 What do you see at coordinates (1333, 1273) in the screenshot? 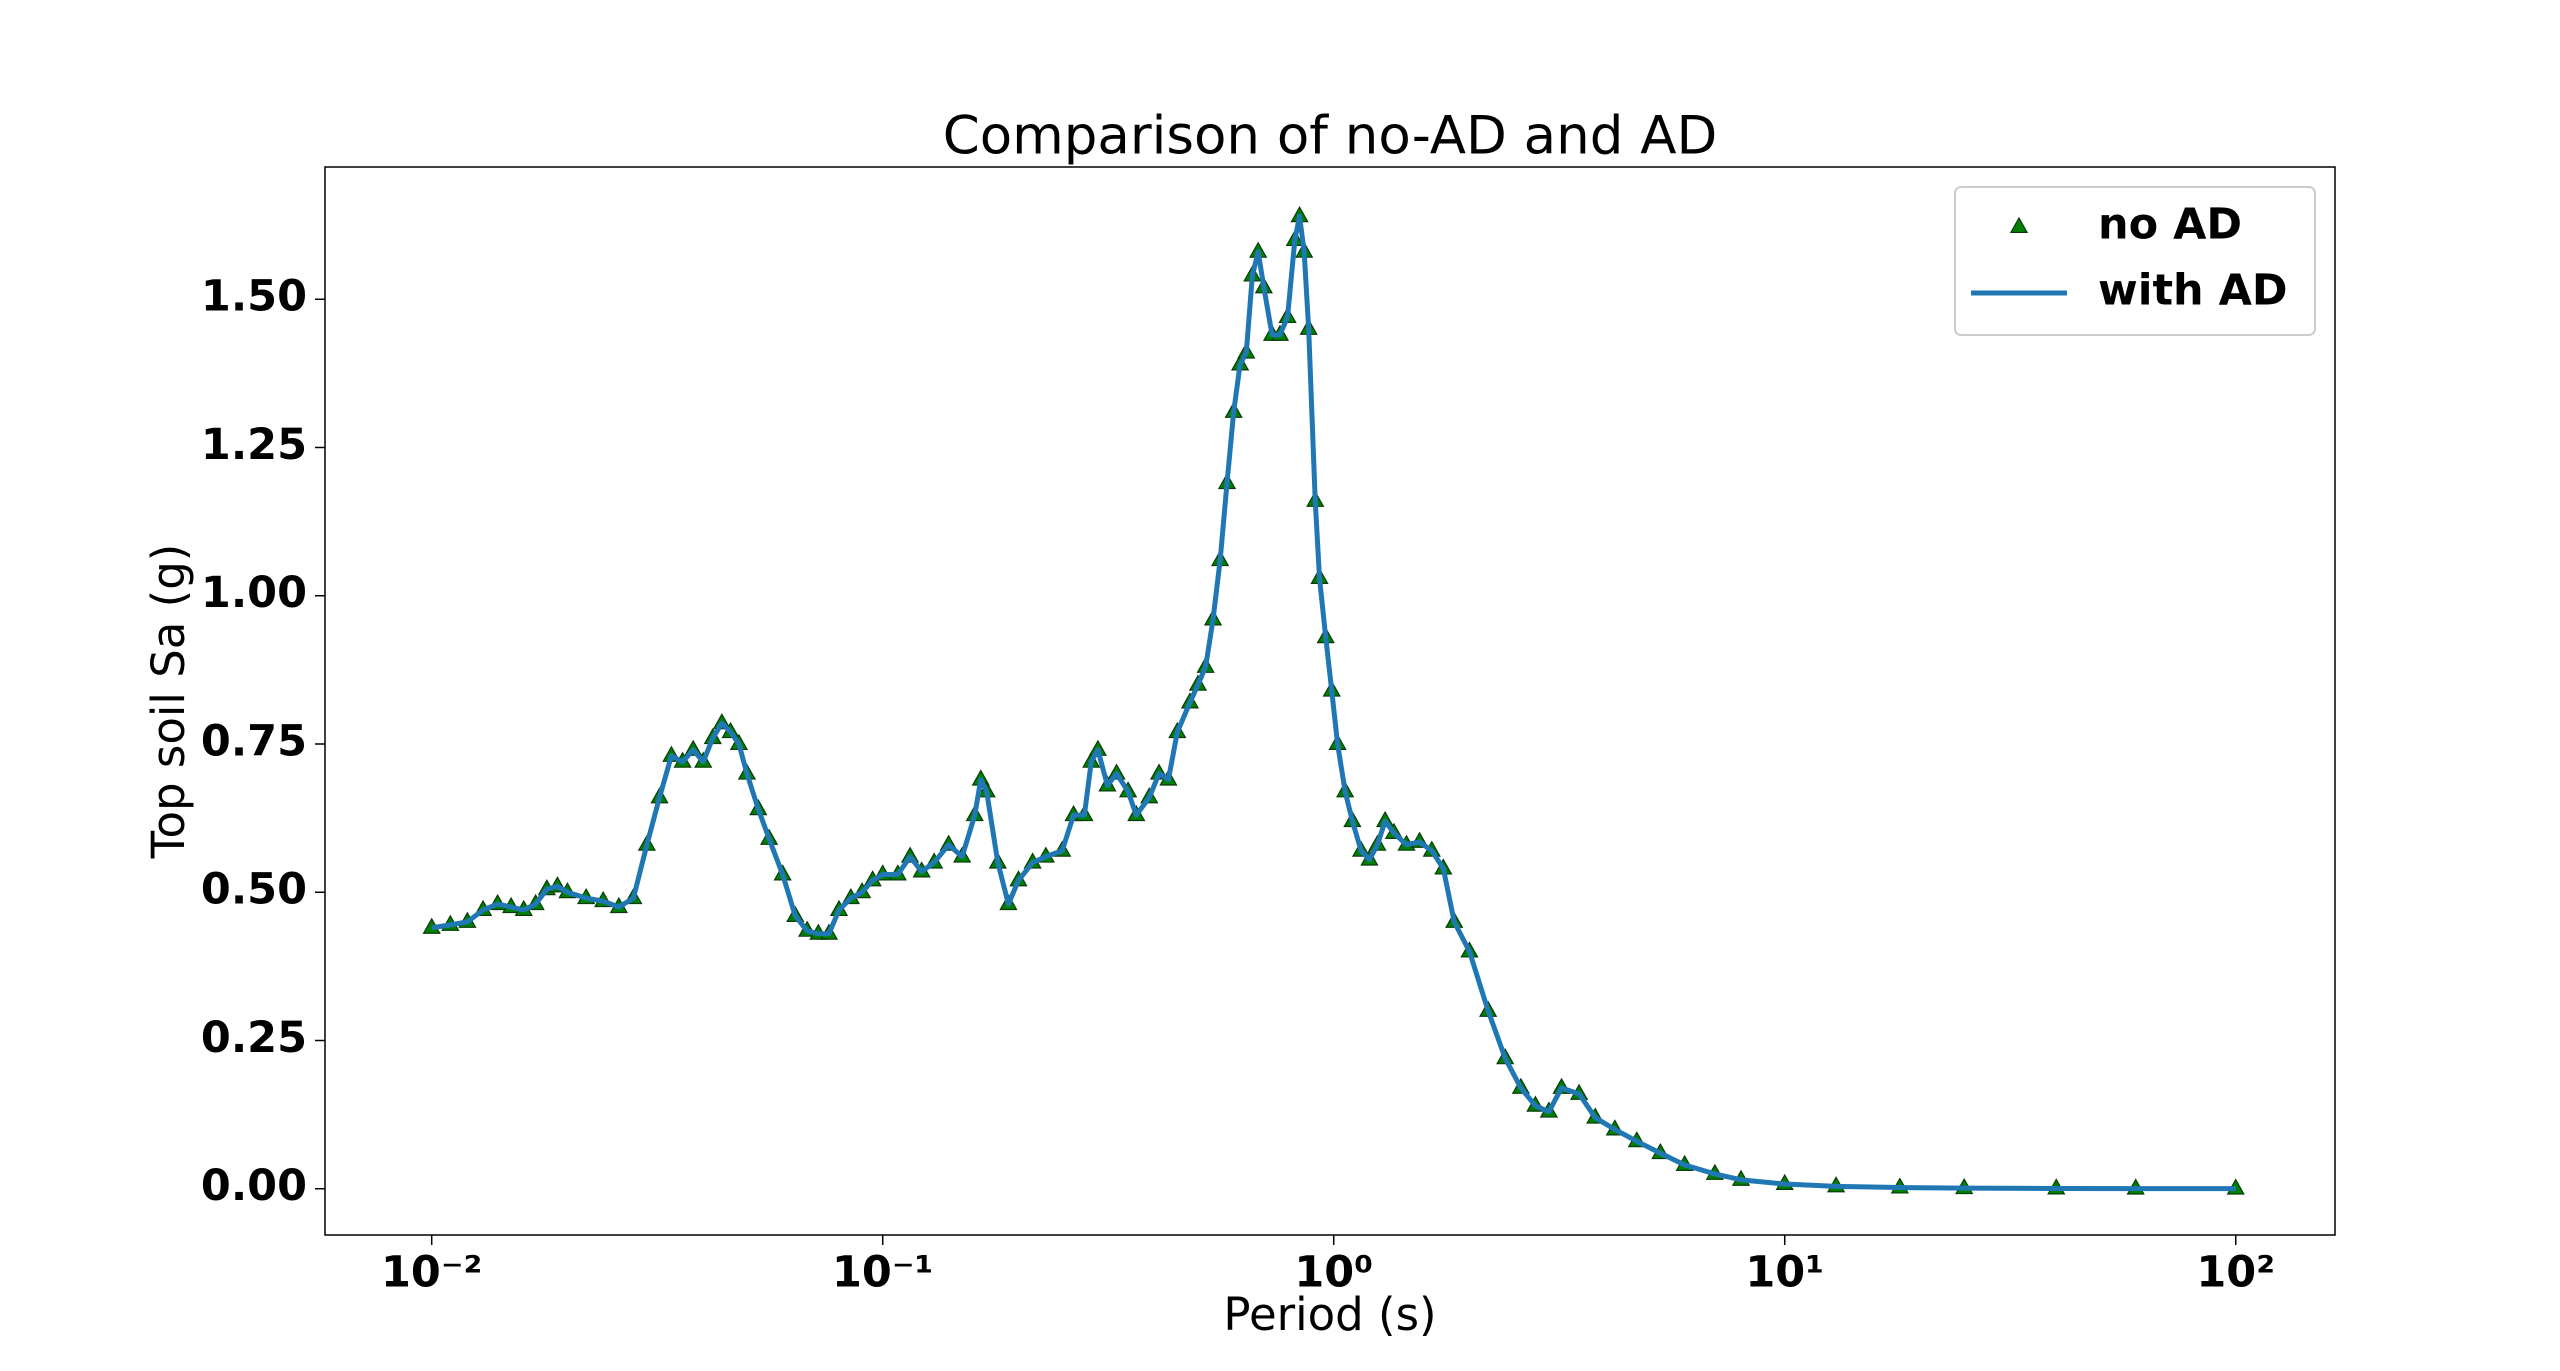
I see `x-tick-label: 10⁰` at bounding box center [1333, 1273].